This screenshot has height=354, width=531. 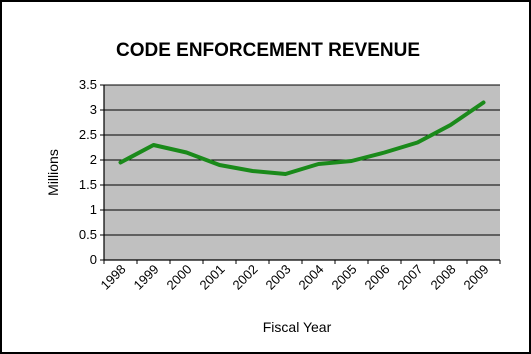 What do you see at coordinates (410, 277) in the screenshot?
I see `x-tick-label: 2007` at bounding box center [410, 277].